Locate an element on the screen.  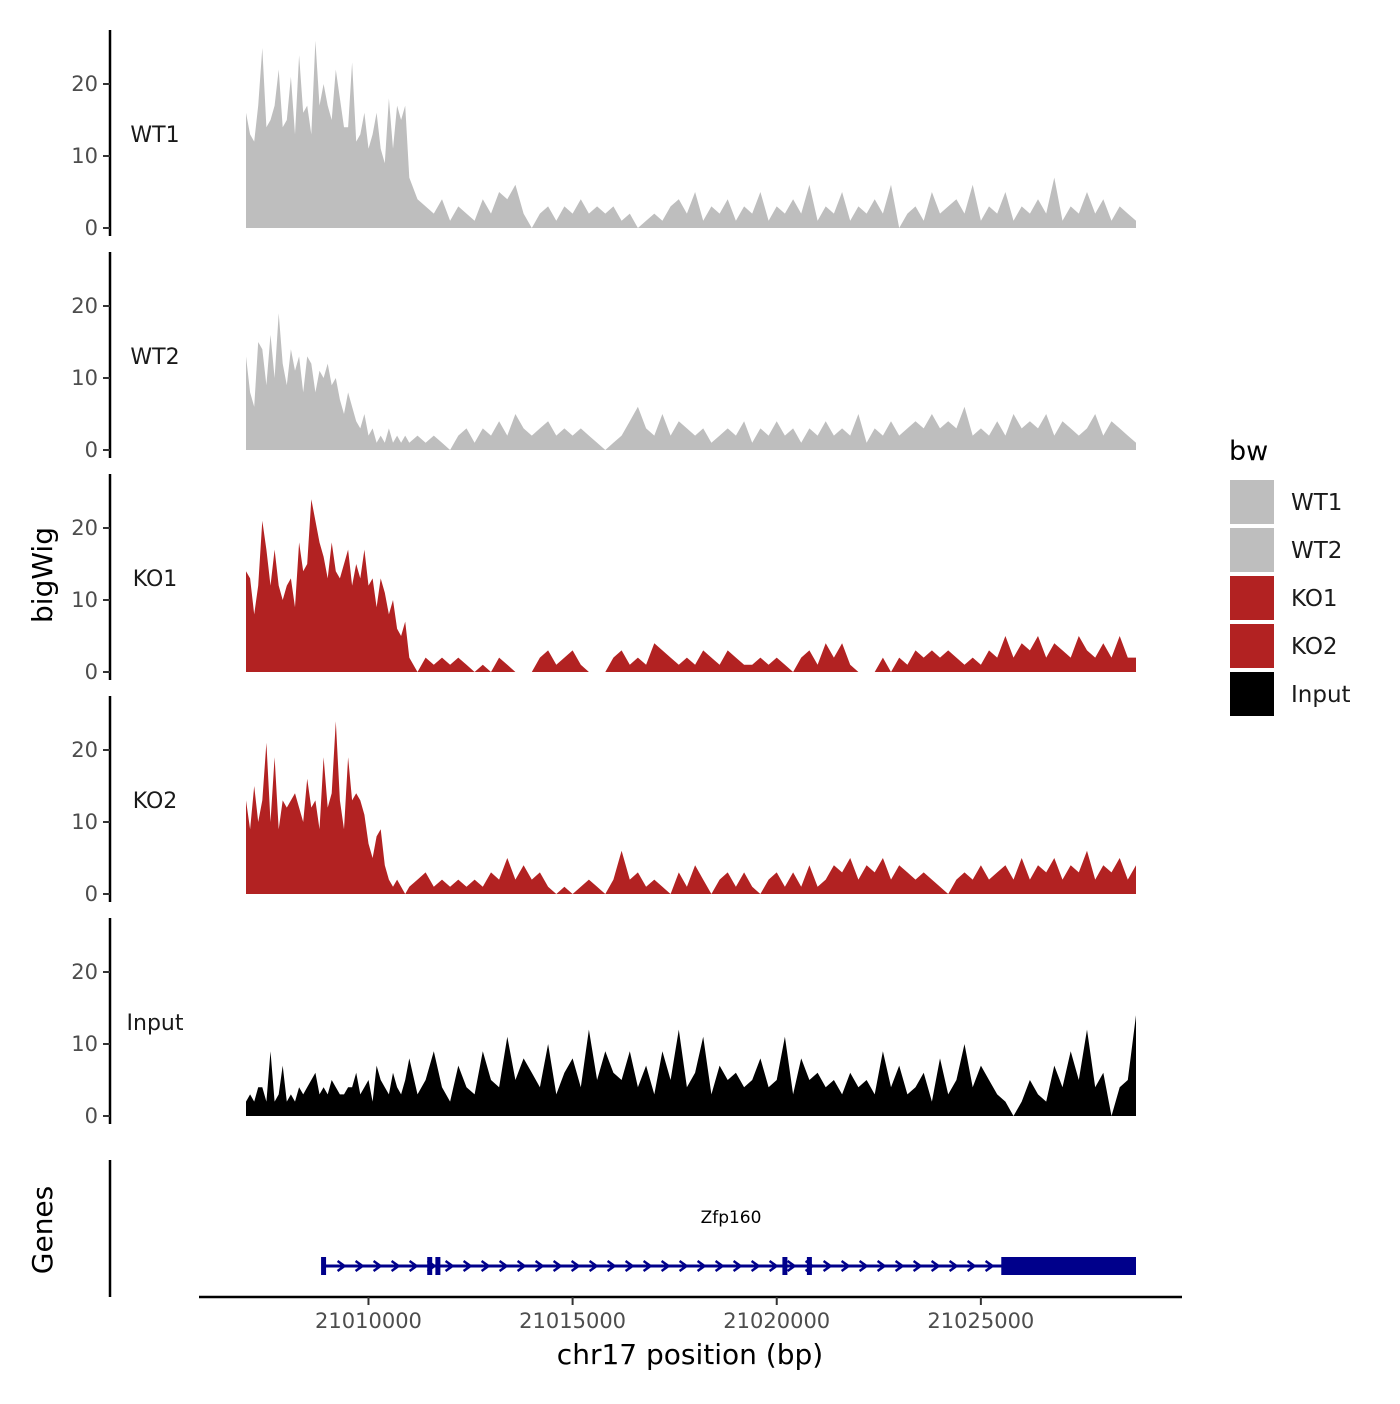
legend-swatch-wt1 is located at coordinates (1252, 502).